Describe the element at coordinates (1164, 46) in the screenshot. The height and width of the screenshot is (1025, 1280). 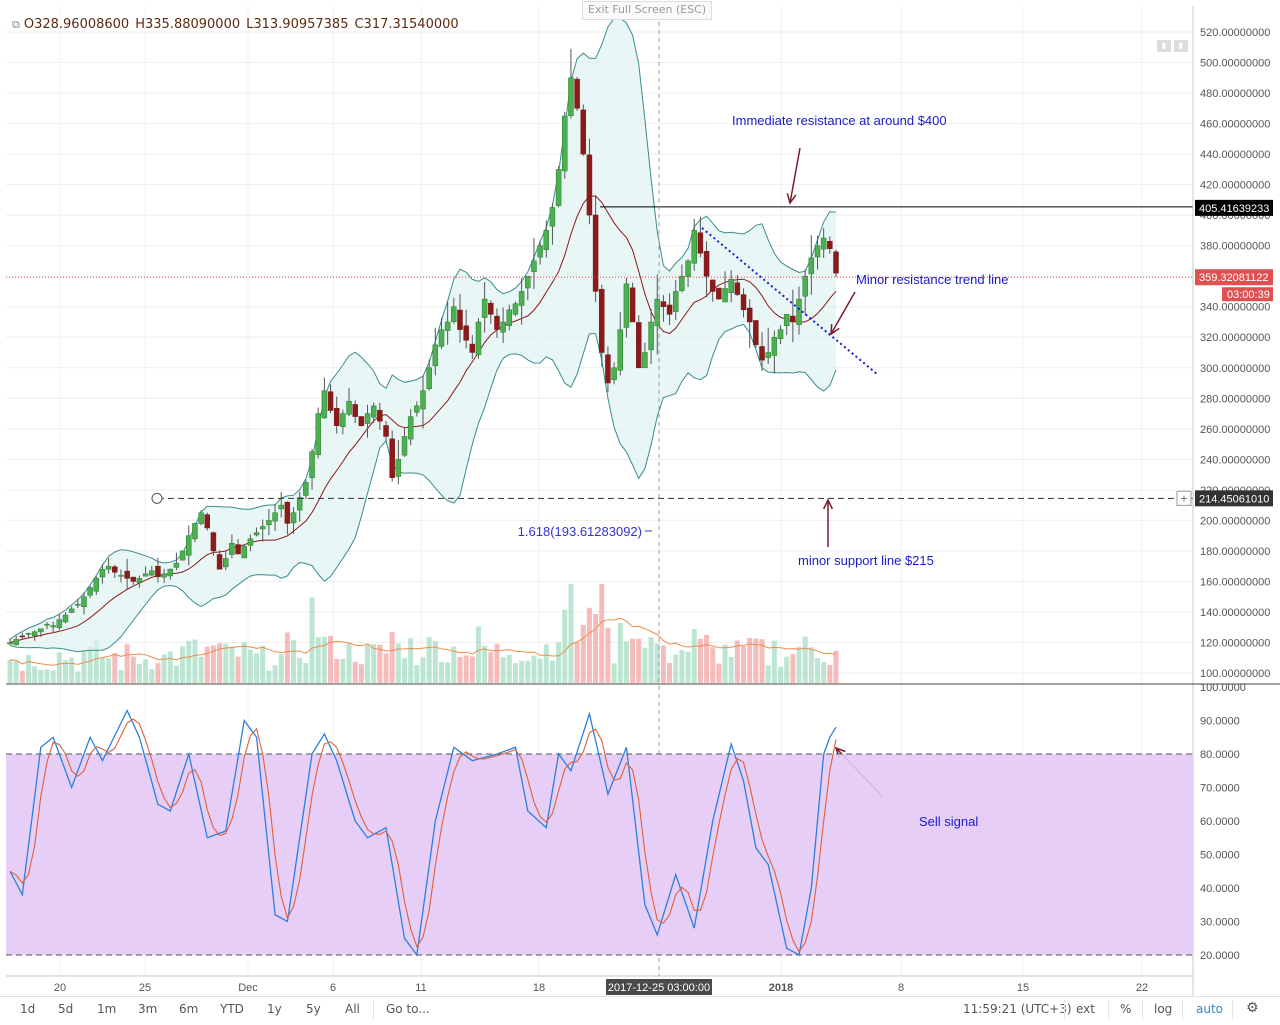
I see `pane-minimize-icon: ▮` at that location.